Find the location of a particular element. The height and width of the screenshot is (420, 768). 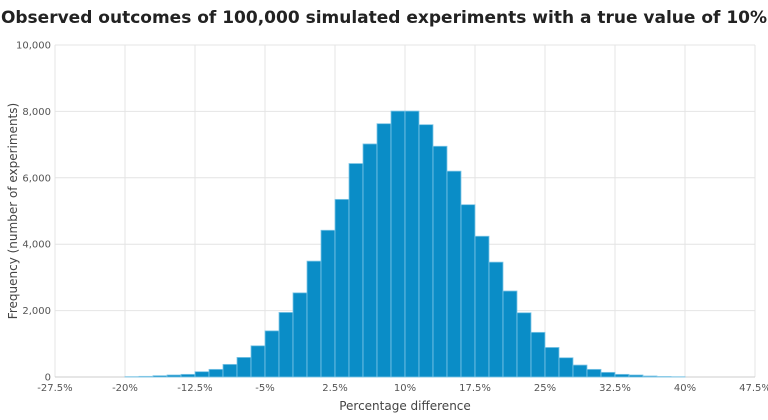

x-tick-label: 10% is located at coordinates (405, 388).